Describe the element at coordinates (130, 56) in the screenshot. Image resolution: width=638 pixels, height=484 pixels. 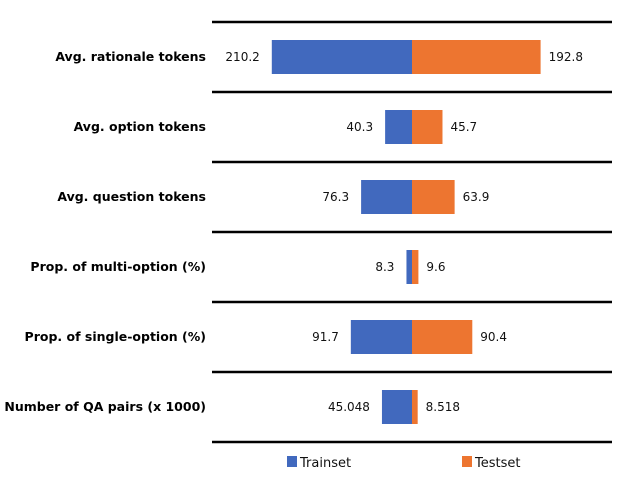
I see `category-label: Avg. rationale tokens` at that location.